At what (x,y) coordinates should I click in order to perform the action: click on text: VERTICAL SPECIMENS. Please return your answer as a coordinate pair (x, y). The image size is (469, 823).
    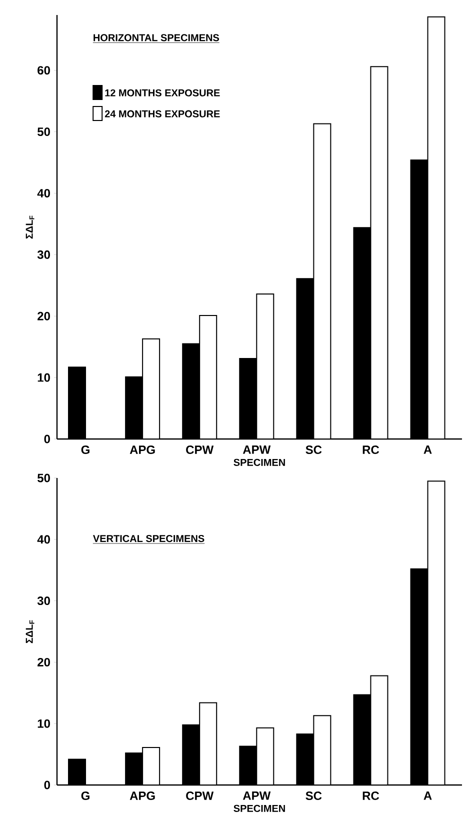
    Looking at the image, I should click on (148, 538).